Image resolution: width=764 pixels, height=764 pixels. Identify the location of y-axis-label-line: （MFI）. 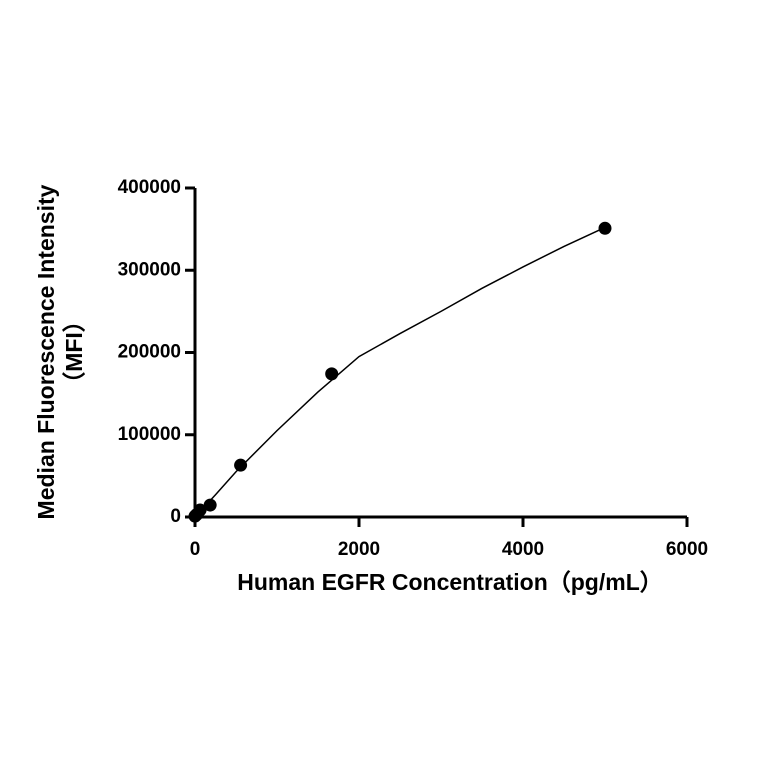
(74, 352).